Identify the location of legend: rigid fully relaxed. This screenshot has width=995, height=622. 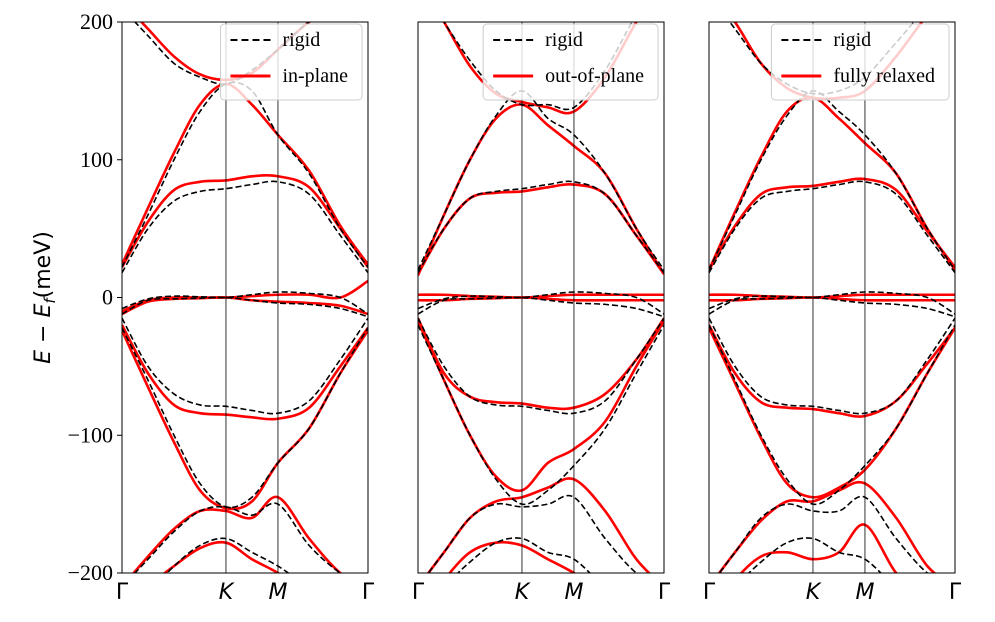
(860, 62).